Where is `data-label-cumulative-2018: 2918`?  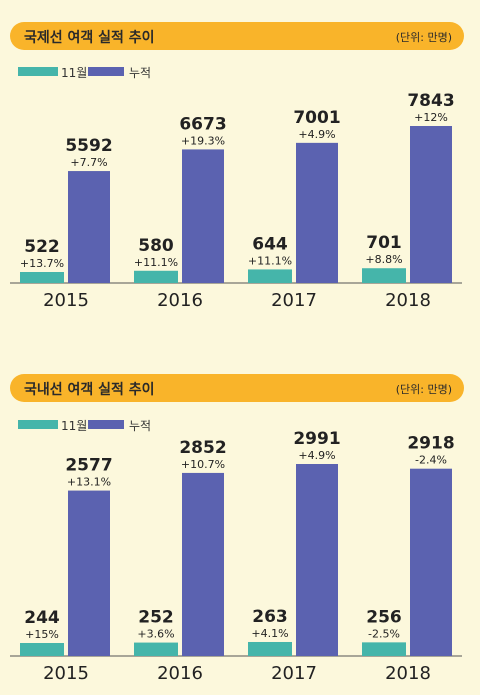 data-label-cumulative-2018: 2918 is located at coordinates (430, 444).